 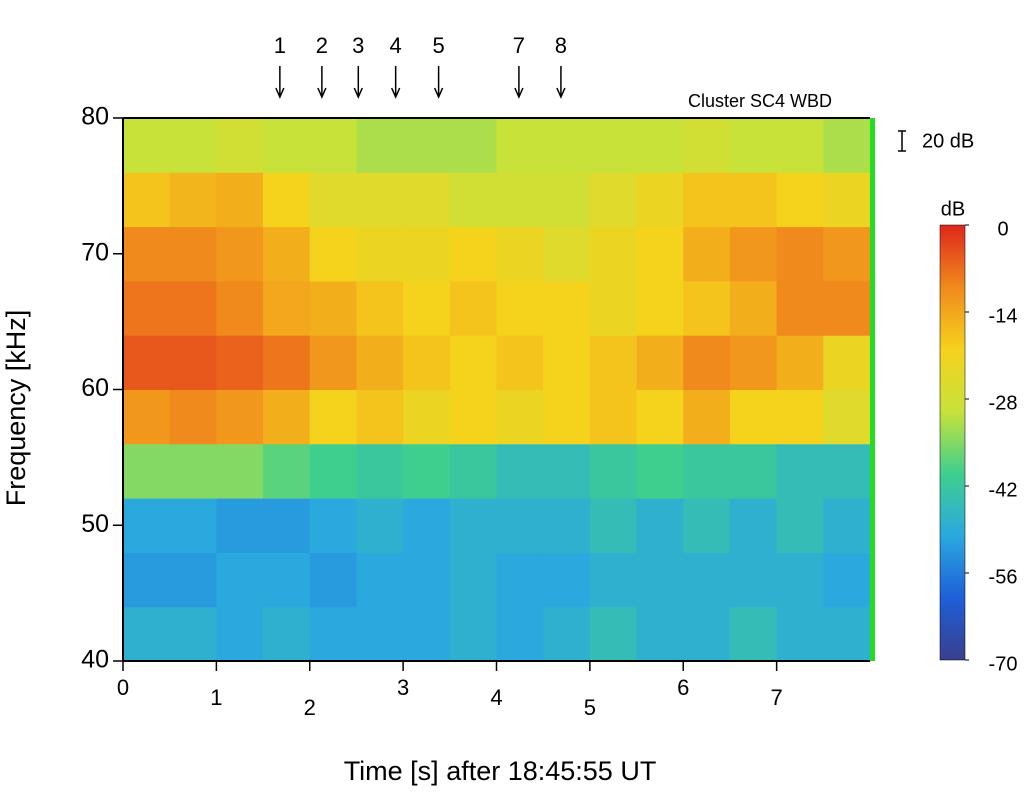 I want to click on y-tick-label: 70, so click(x=95, y=252).